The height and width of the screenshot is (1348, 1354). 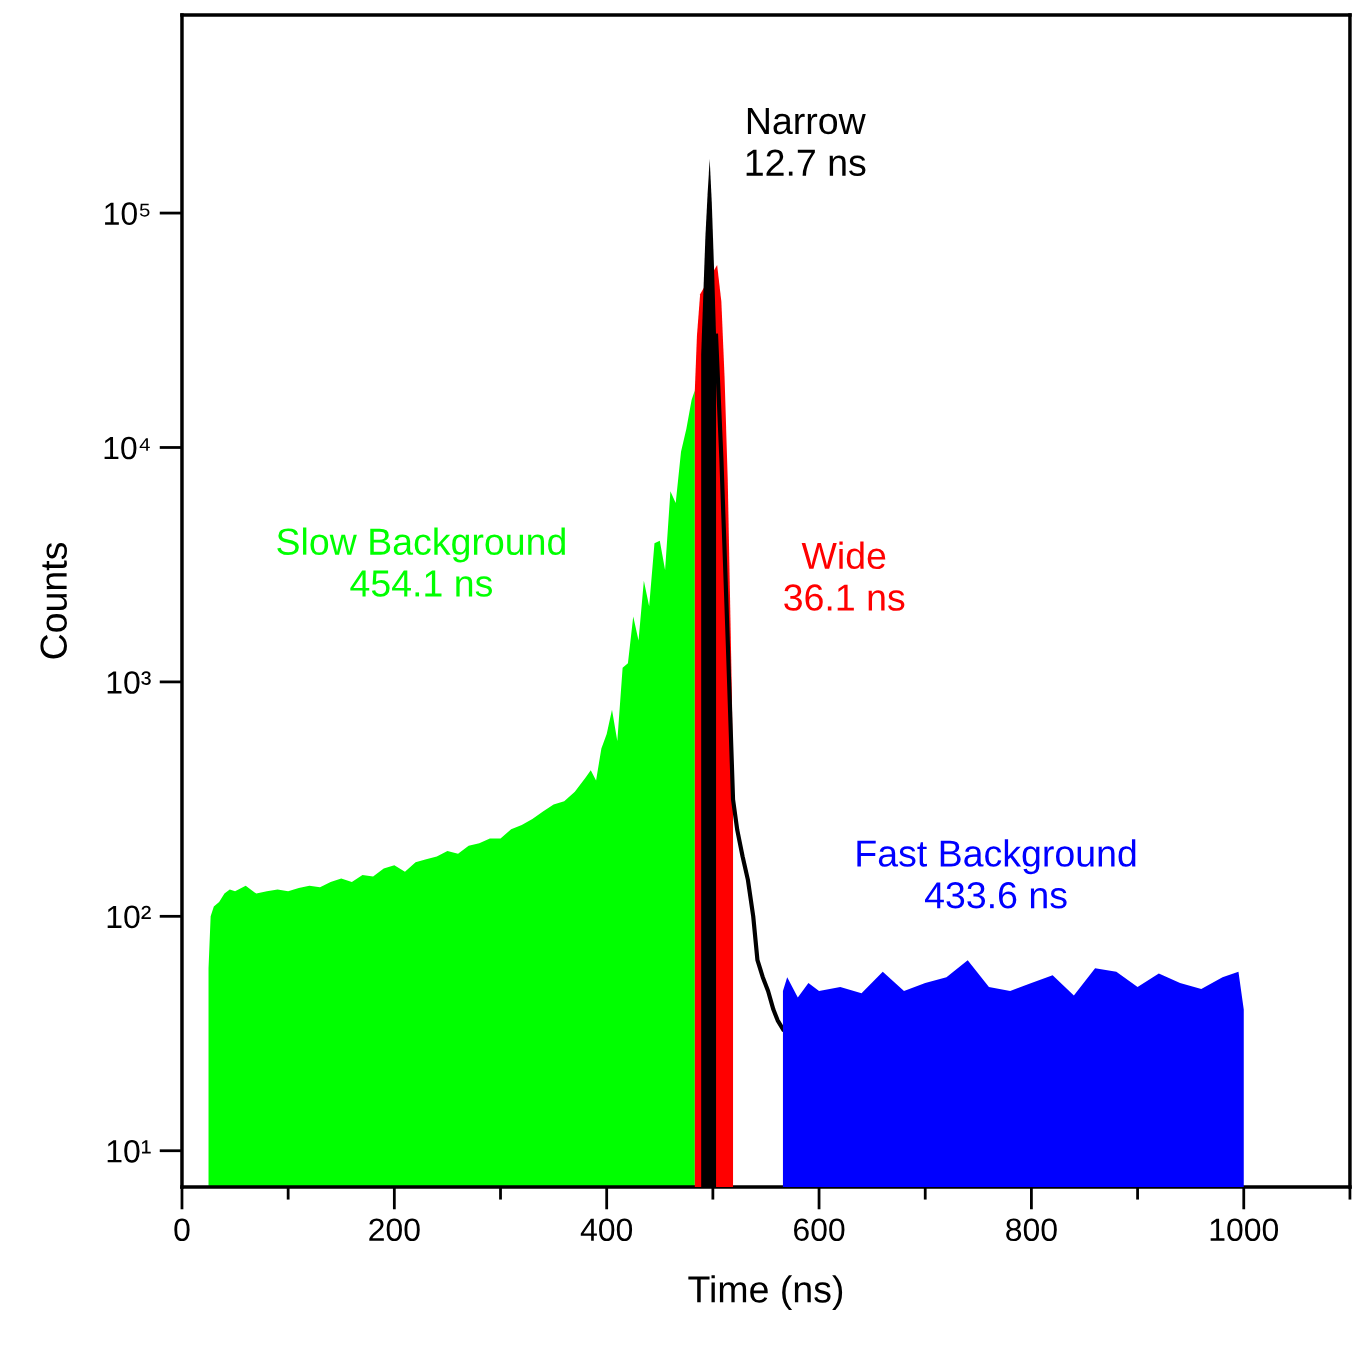 I want to click on y-tick-label: 10³, so click(x=129, y=682).